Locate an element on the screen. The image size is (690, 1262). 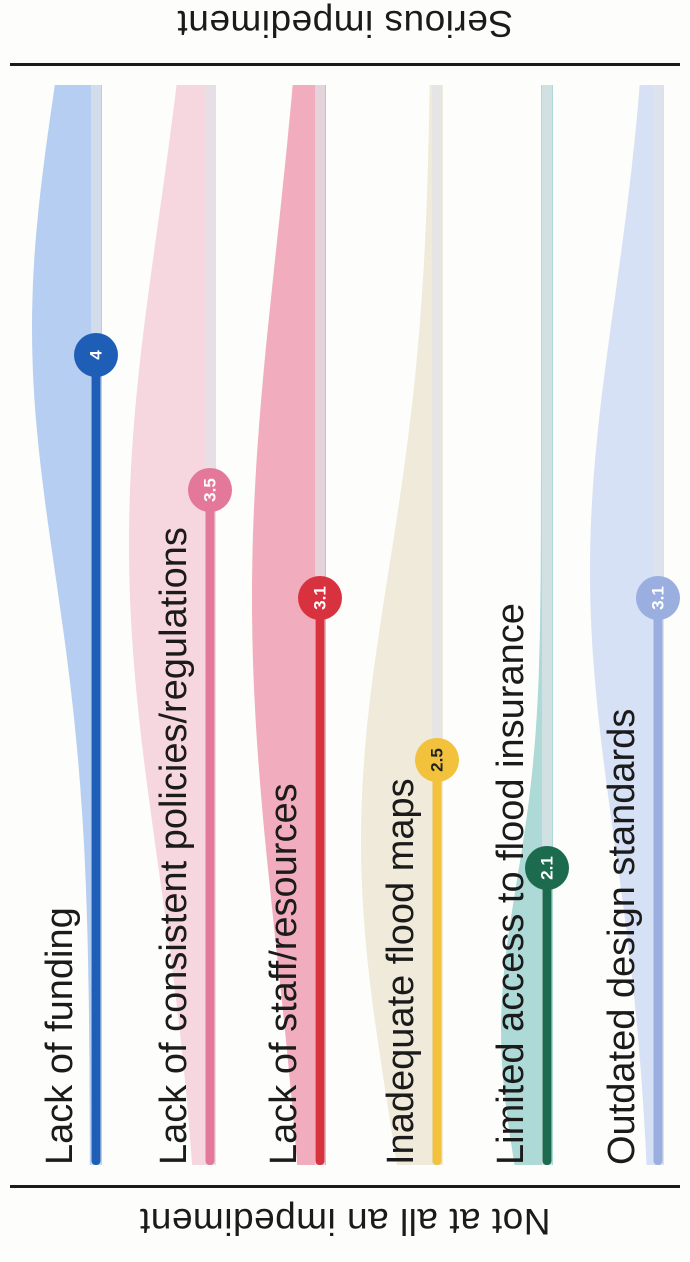
category-label: Lack of staff/resources is located at coordinates (284, 974).